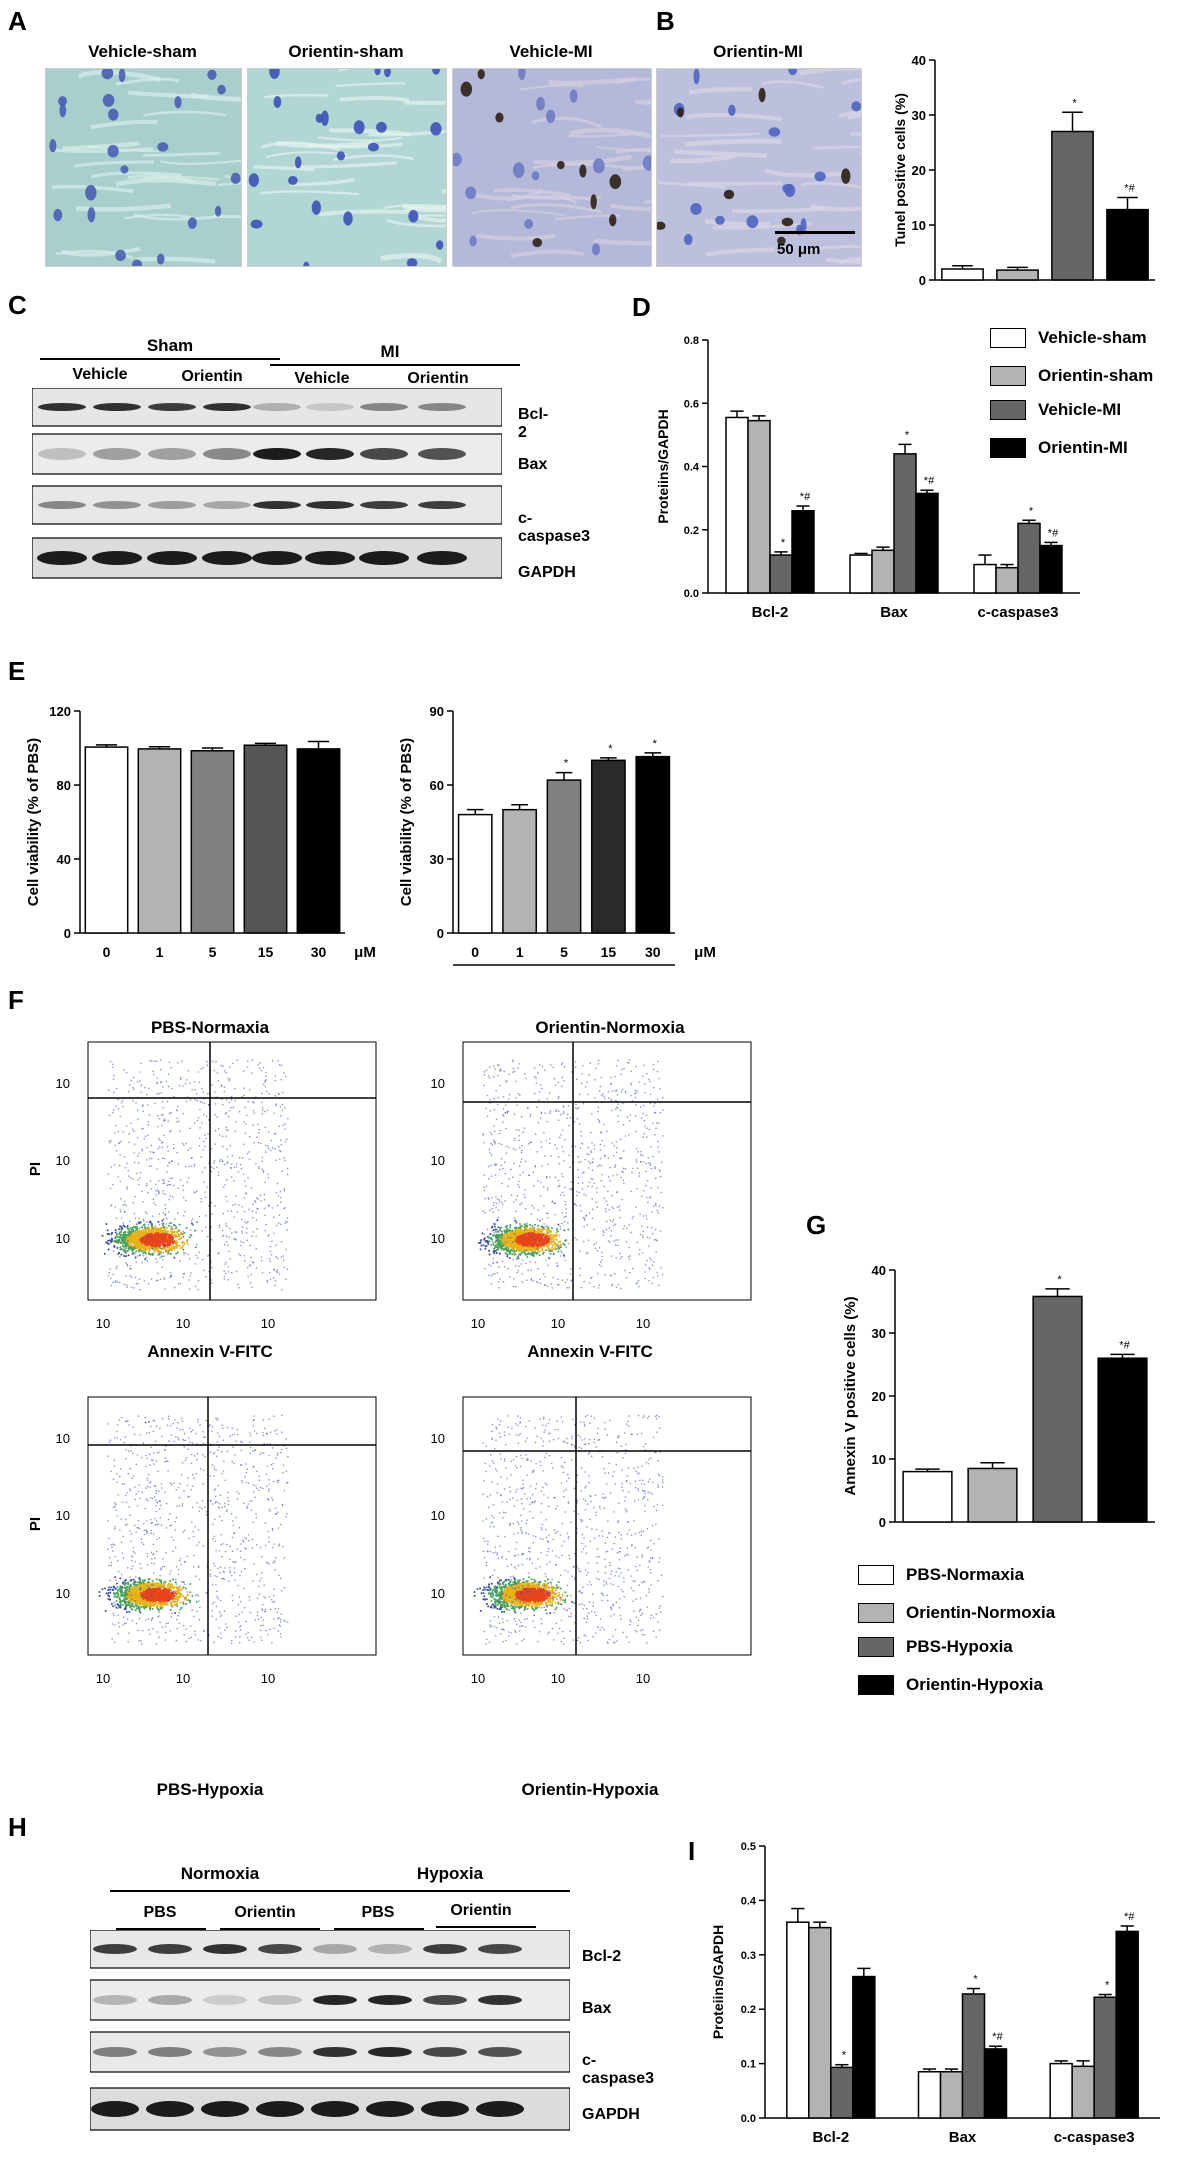 Image resolution: width=1200 pixels, height=2158 pixels. What do you see at coordinates (665, 21) in the screenshot?
I see `panel-label-b: B` at bounding box center [665, 21].